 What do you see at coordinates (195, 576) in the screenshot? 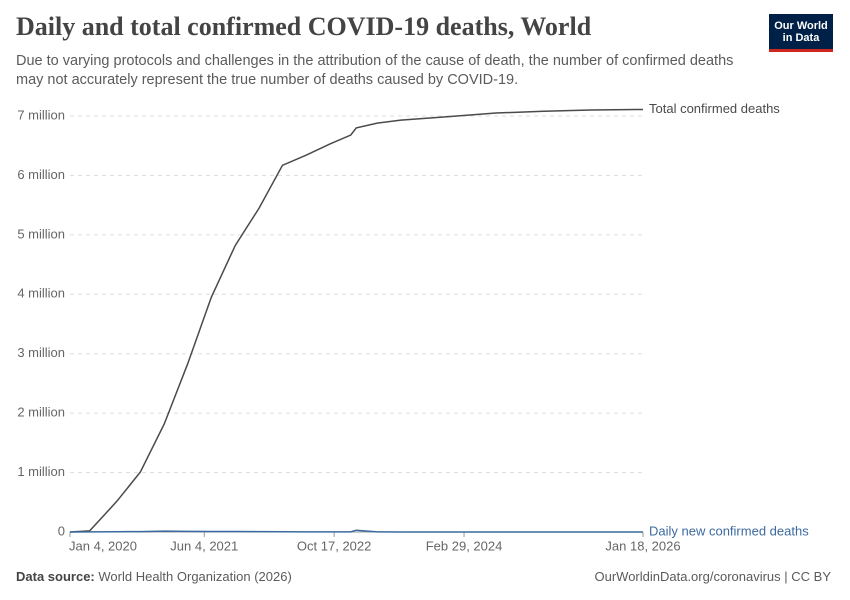
I see `source: World Health Organization (2026)` at bounding box center [195, 576].